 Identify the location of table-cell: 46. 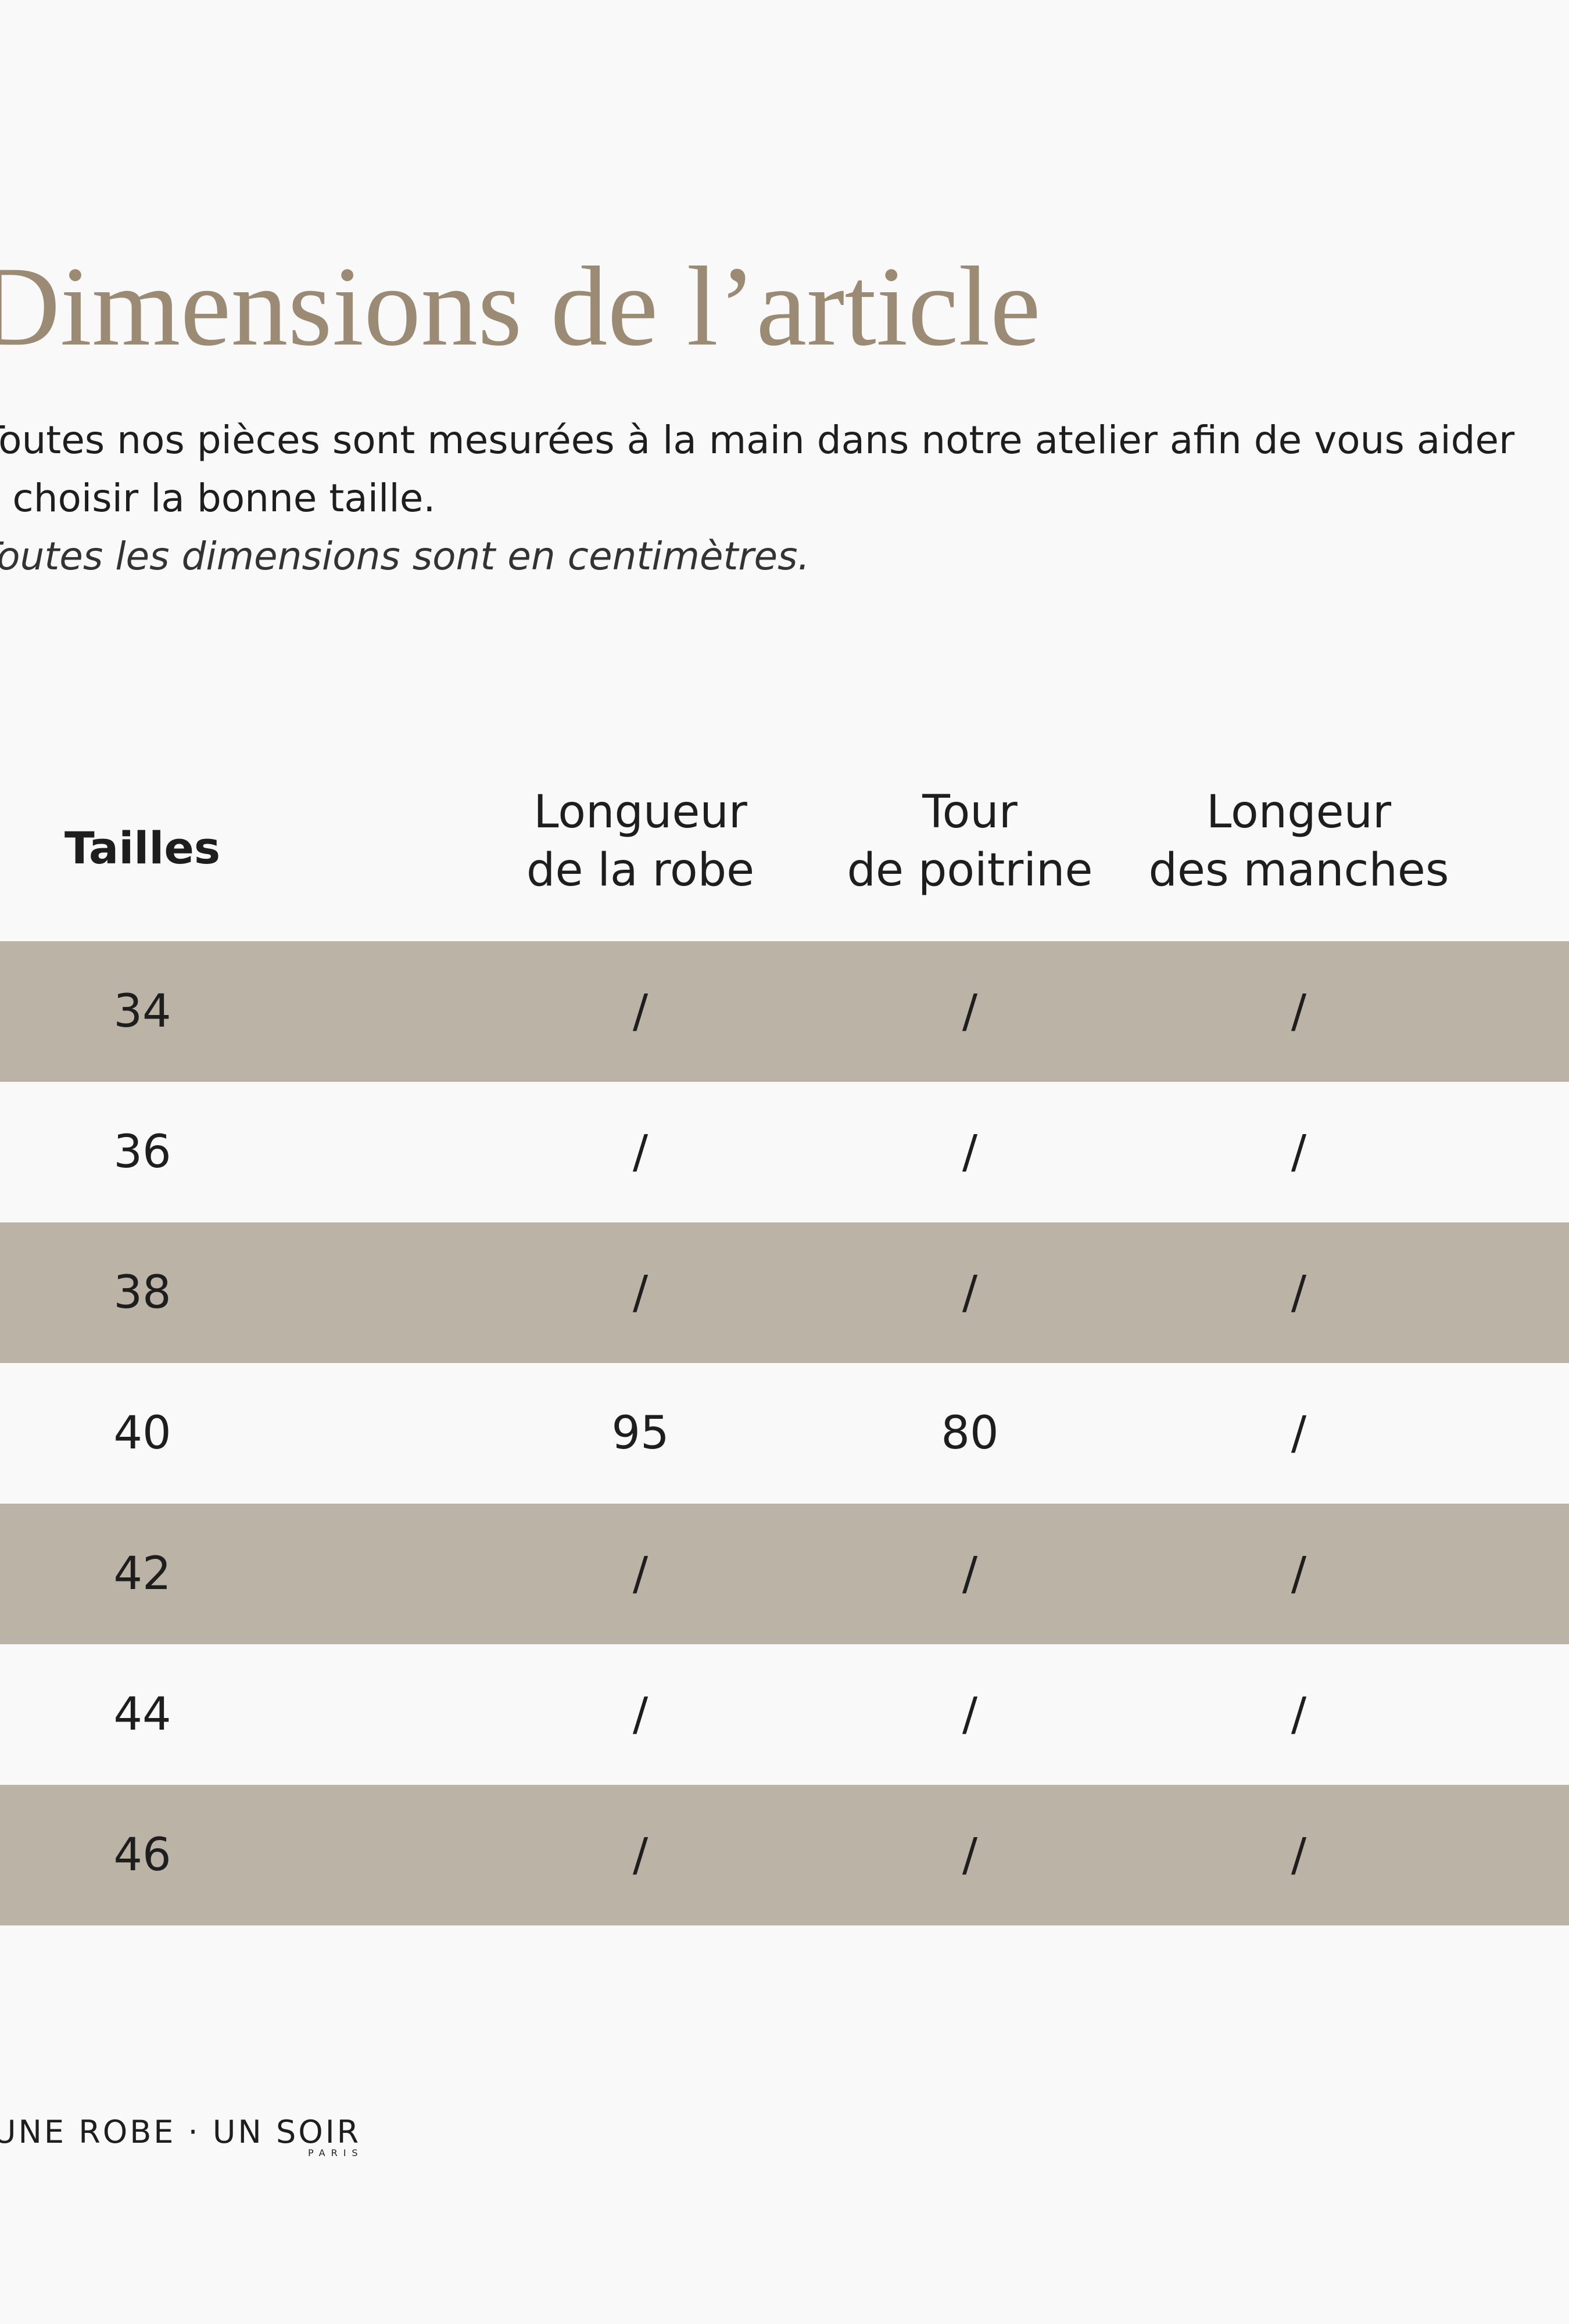
(142, 1855).